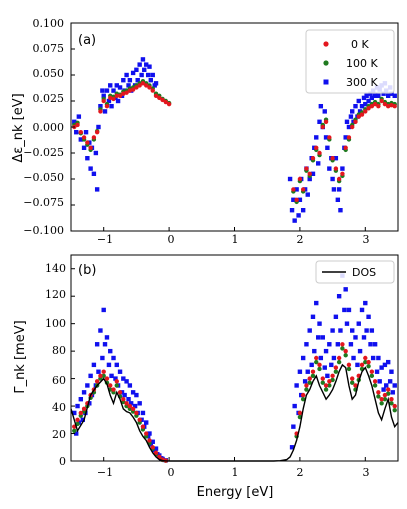 The width and height of the screenshot is (407, 509). I want to click on panel-a-legend-box, so click(350, 61).